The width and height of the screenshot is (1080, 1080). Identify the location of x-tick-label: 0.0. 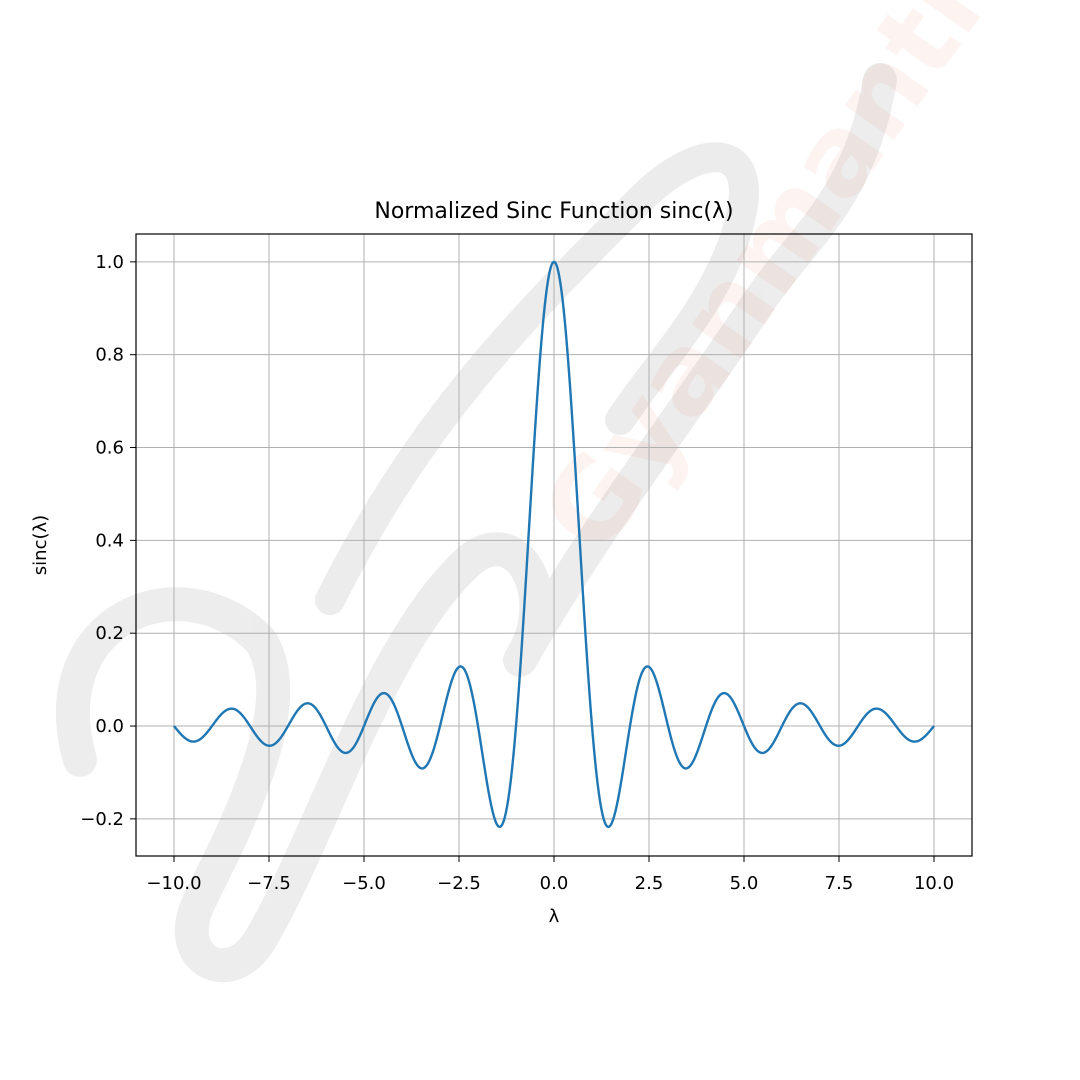
(554, 883).